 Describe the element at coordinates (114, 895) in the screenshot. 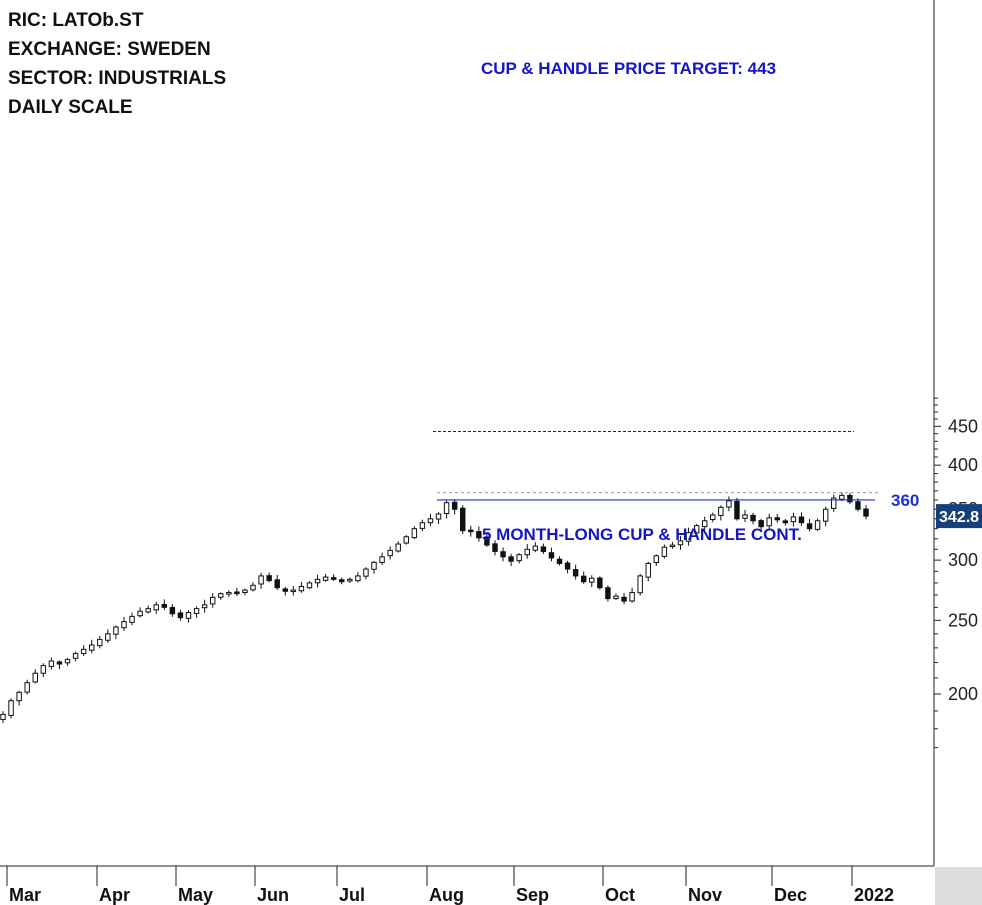

I see `x-tick-label: Apr` at that location.